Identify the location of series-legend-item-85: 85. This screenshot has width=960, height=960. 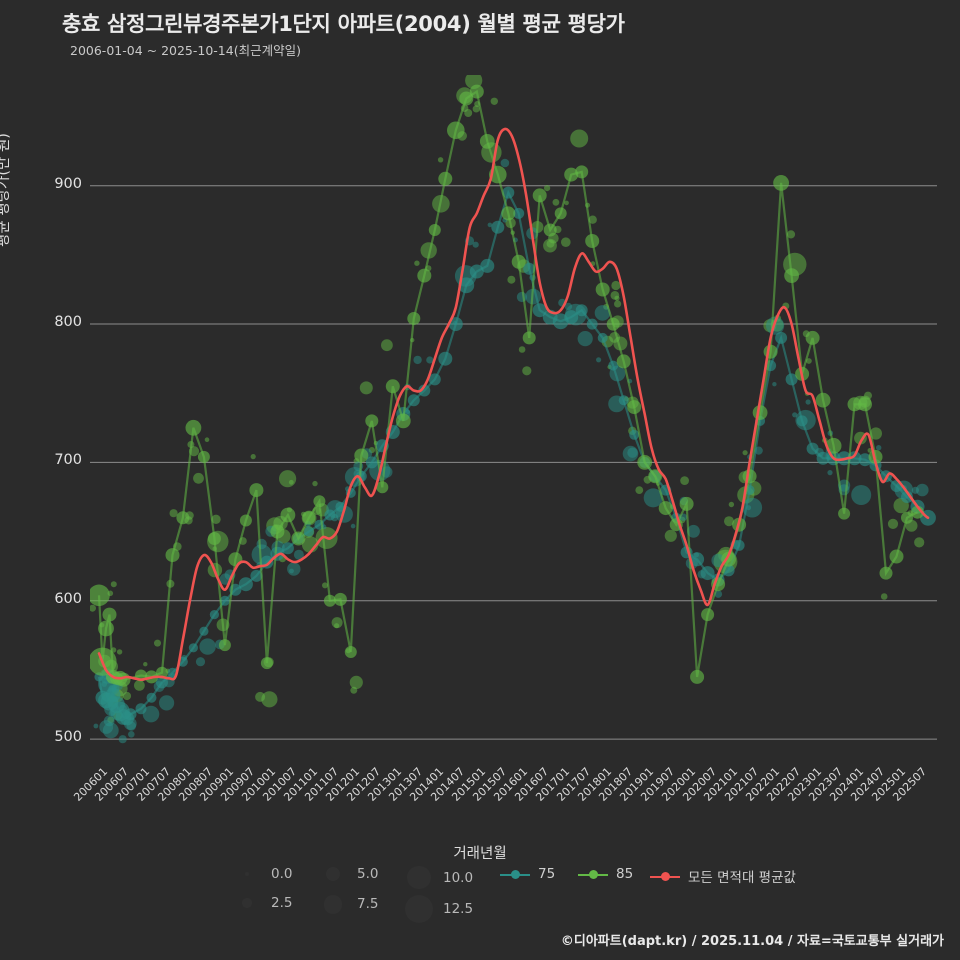
(605, 874).